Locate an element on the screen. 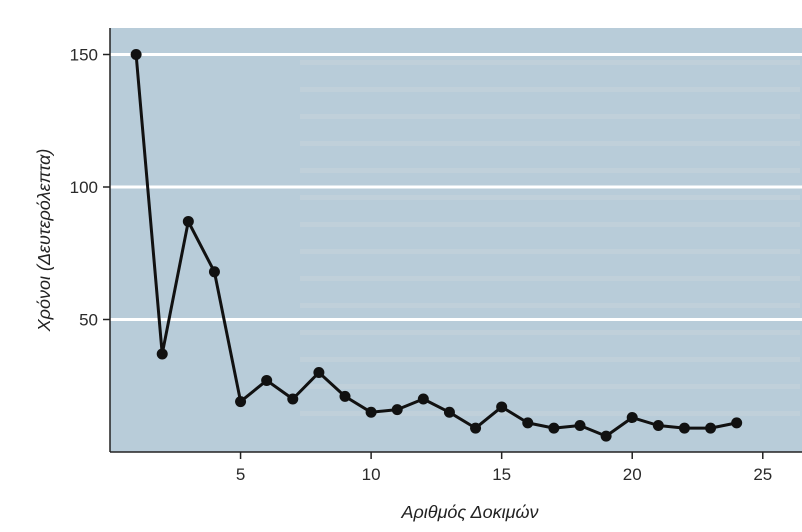 The width and height of the screenshot is (802, 532). x-tick-label: 25 is located at coordinates (762, 474).